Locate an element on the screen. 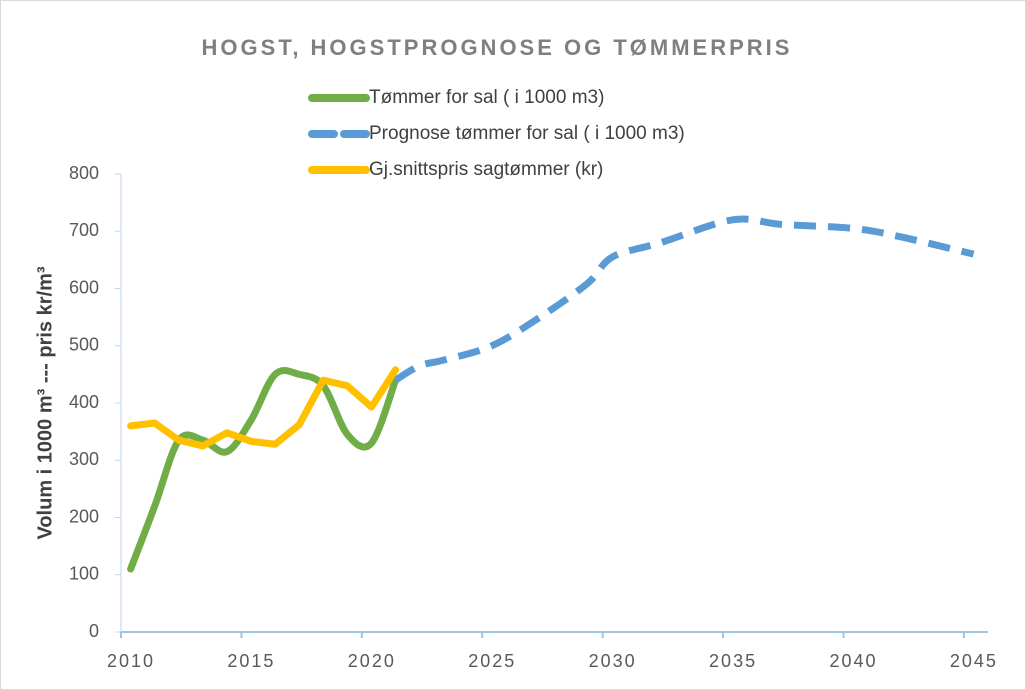  legend-label: Tømmer for sal ( i 1000 m3) is located at coordinates (486, 97).